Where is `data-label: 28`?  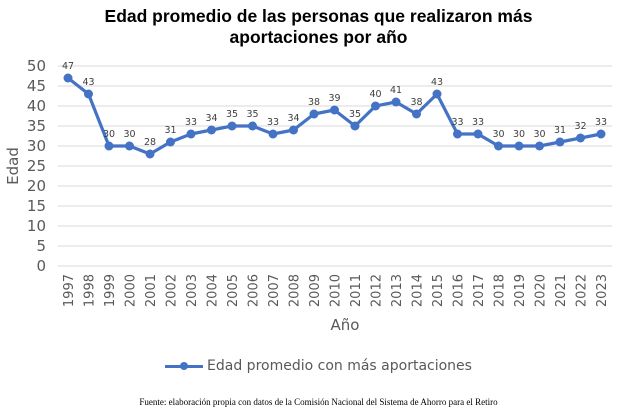 data-label: 28 is located at coordinates (150, 142).